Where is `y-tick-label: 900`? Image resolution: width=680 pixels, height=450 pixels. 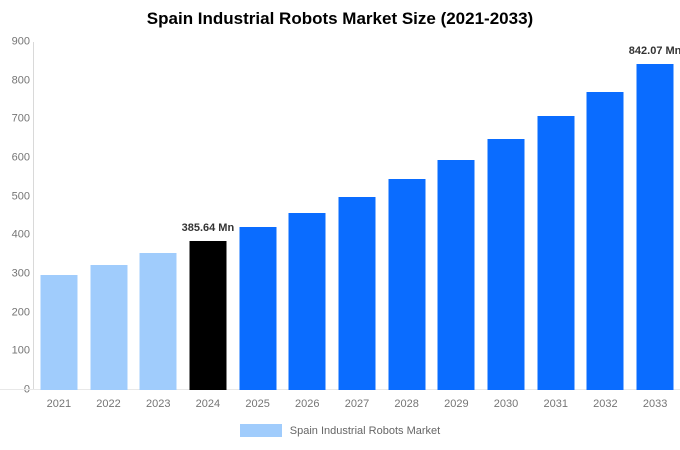
y-tick-label: 900 is located at coordinates (20, 41).